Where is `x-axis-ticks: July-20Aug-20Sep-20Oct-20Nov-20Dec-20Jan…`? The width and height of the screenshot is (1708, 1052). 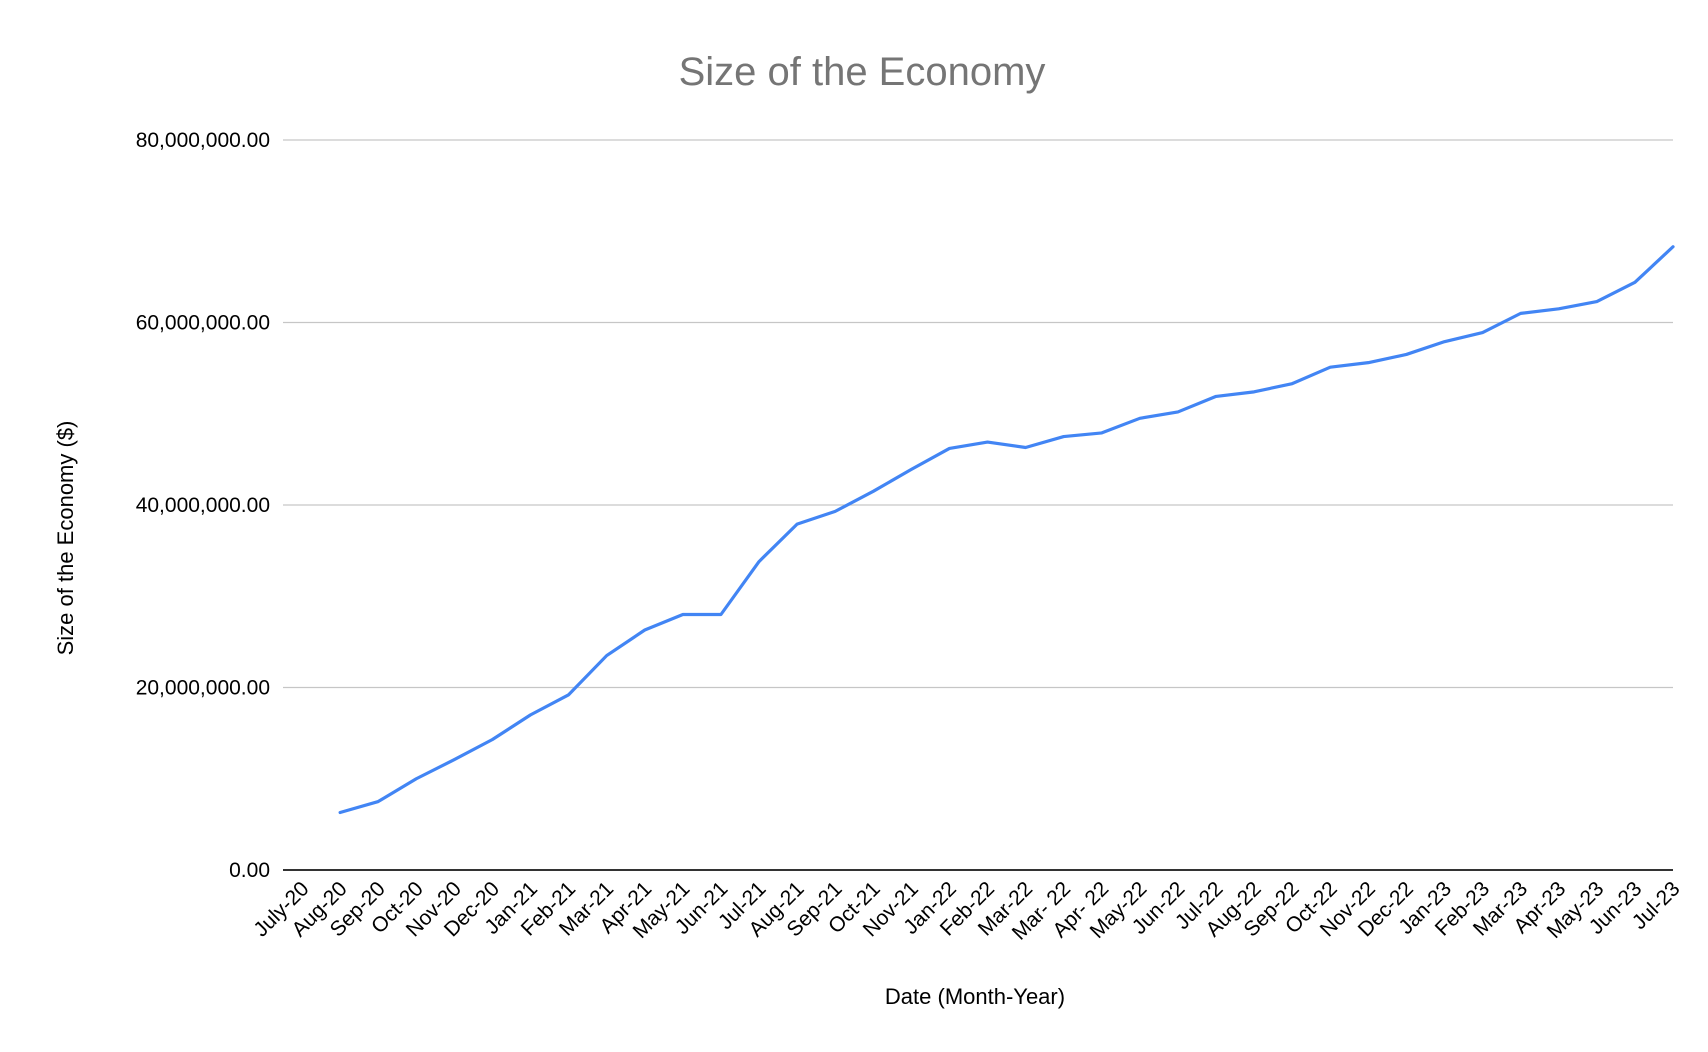 x-axis-ticks: July-20Aug-20Sep-20Oct-20Nov-20Dec-20Jan… is located at coordinates (966, 910).